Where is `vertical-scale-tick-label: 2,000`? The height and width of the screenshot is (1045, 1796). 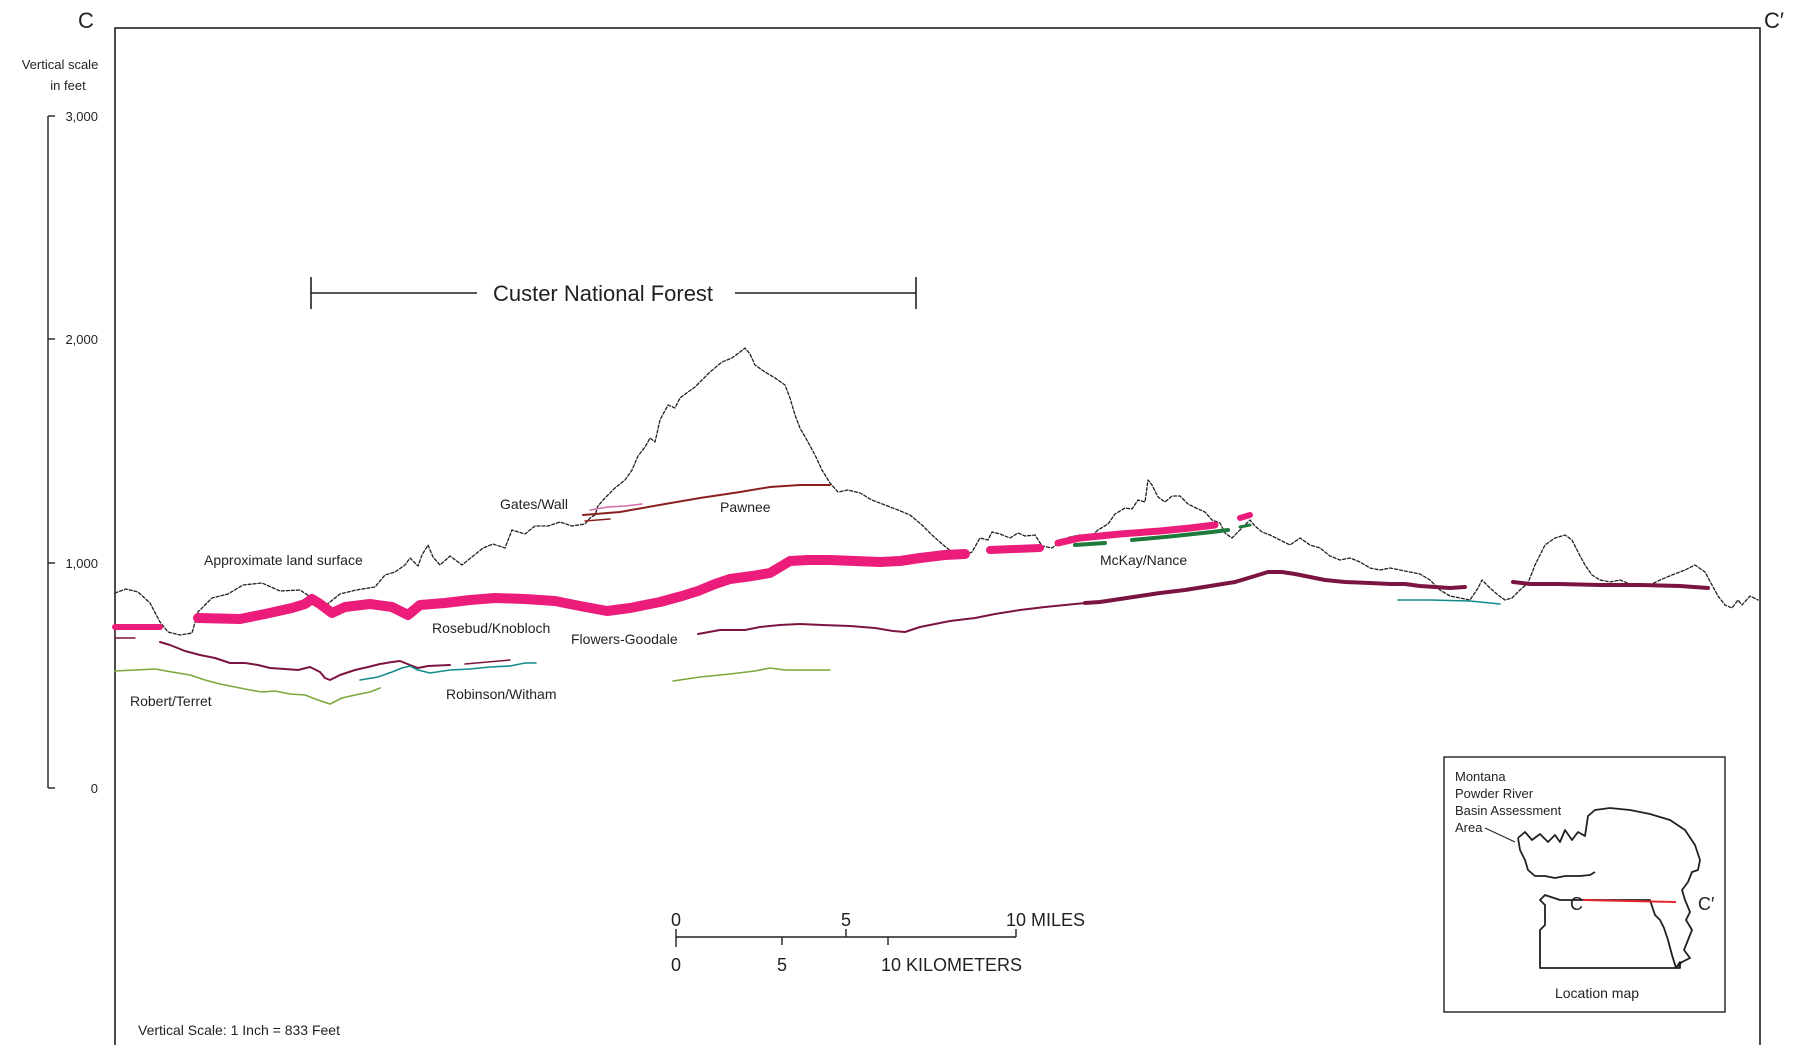
vertical-scale-tick-label: 2,000 is located at coordinates (81, 339).